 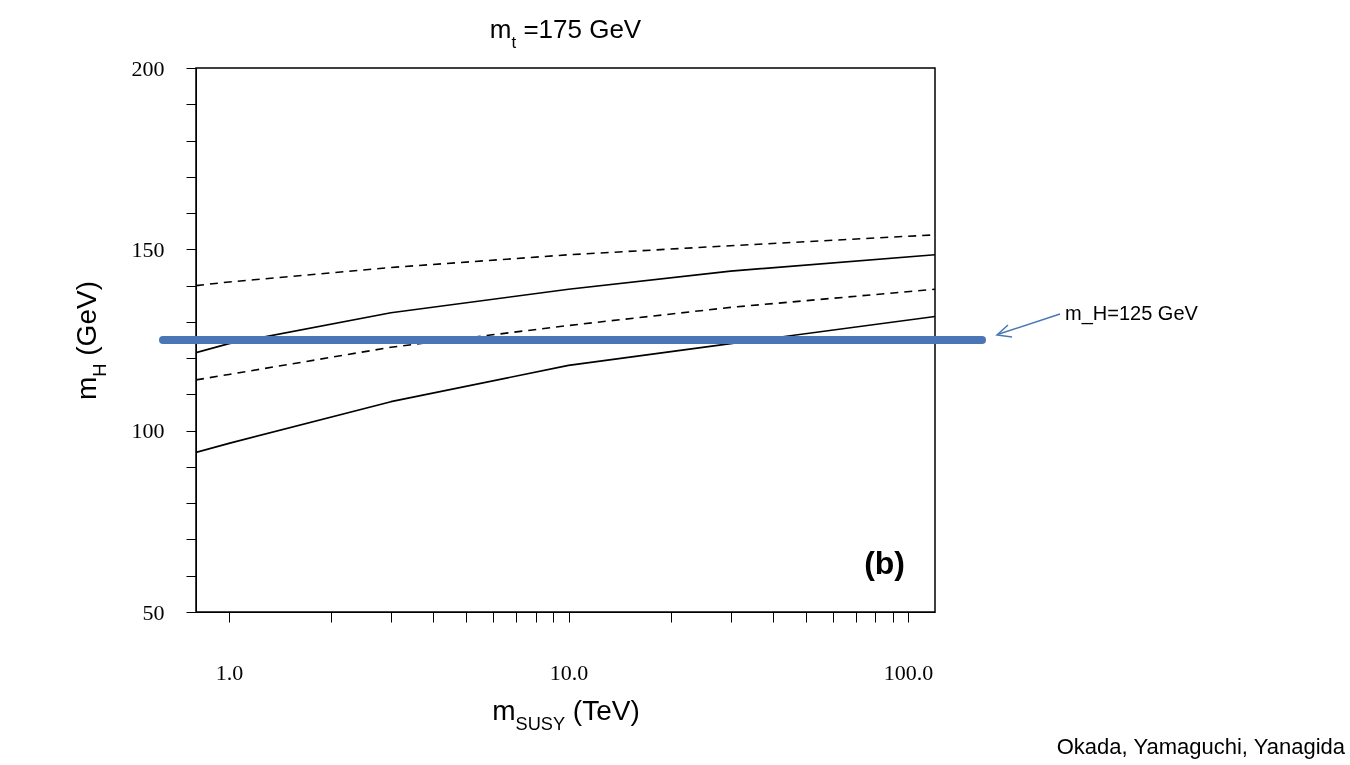 I want to click on x-tick-label: 10.0, so click(x=569, y=672).